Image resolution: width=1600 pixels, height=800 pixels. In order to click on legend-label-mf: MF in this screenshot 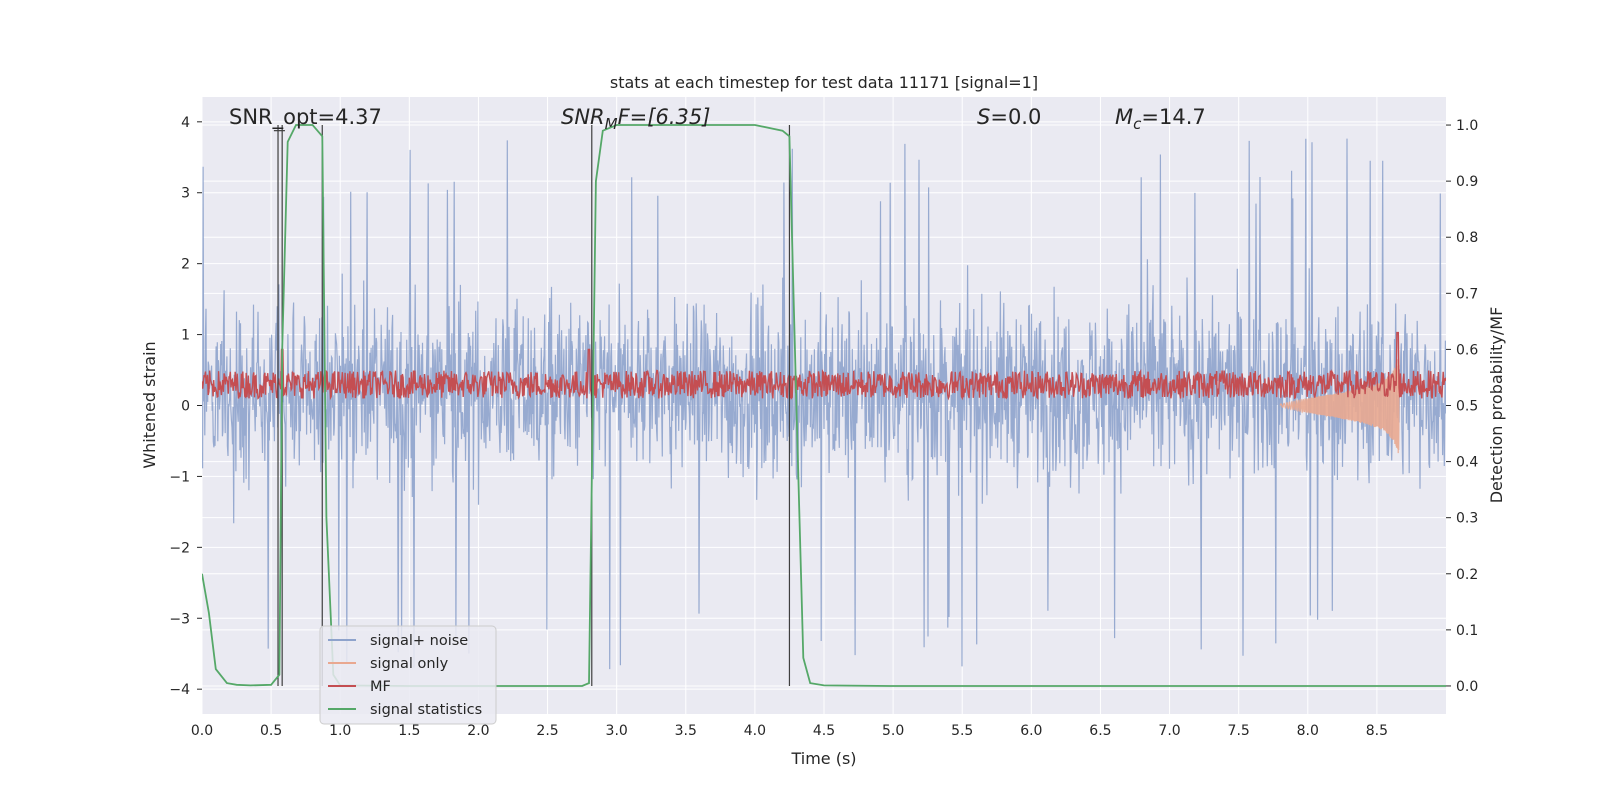, I will do `click(380, 687)`.